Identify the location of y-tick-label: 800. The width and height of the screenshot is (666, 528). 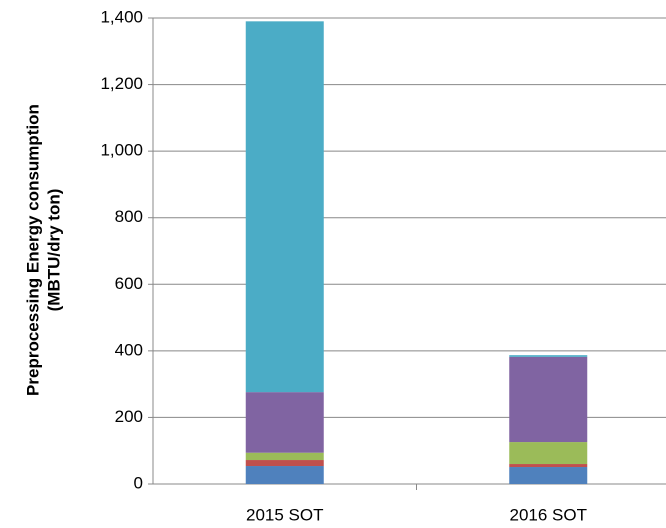
(129, 216).